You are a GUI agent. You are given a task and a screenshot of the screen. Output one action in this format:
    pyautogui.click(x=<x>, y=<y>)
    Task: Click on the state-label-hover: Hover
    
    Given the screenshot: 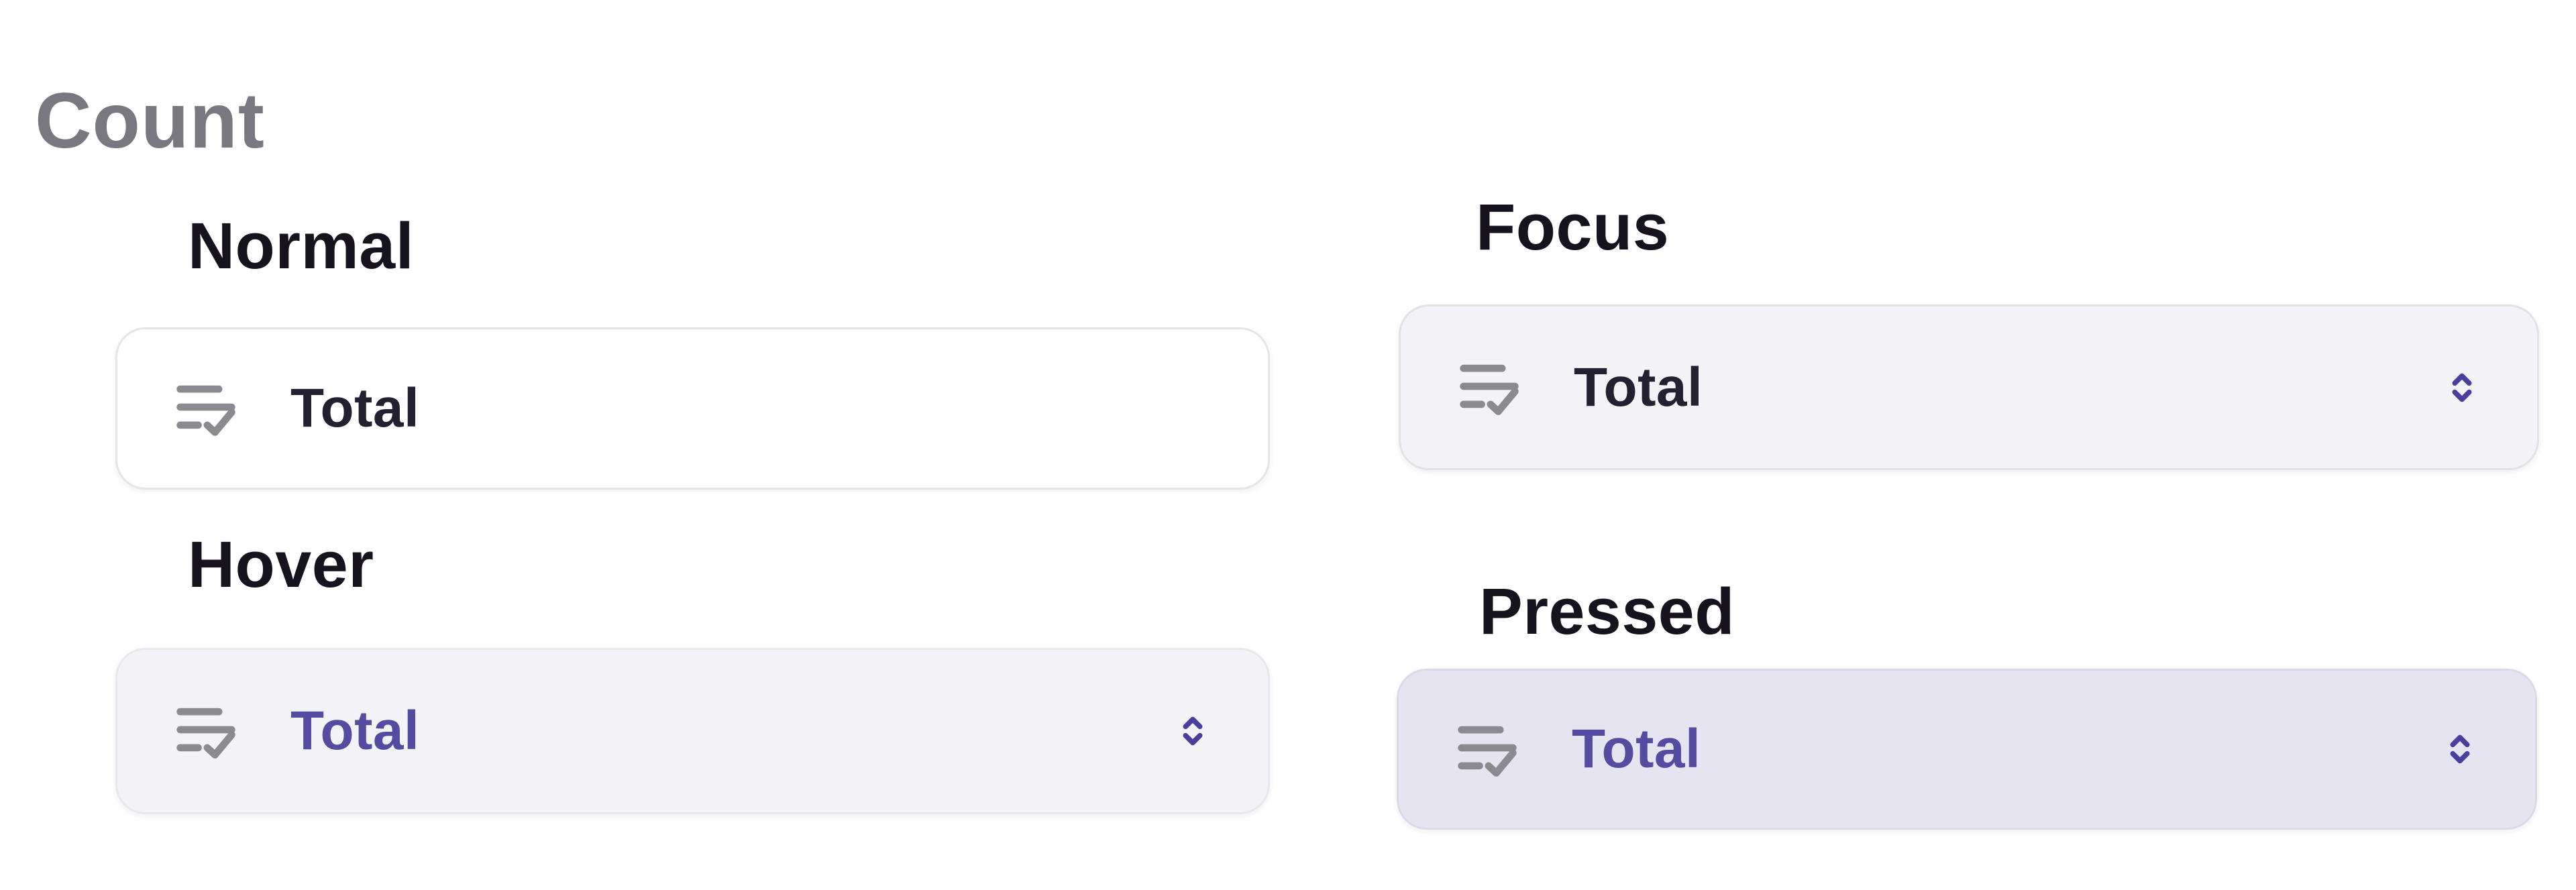 What is the action you would take?
    pyautogui.click(x=281, y=564)
    